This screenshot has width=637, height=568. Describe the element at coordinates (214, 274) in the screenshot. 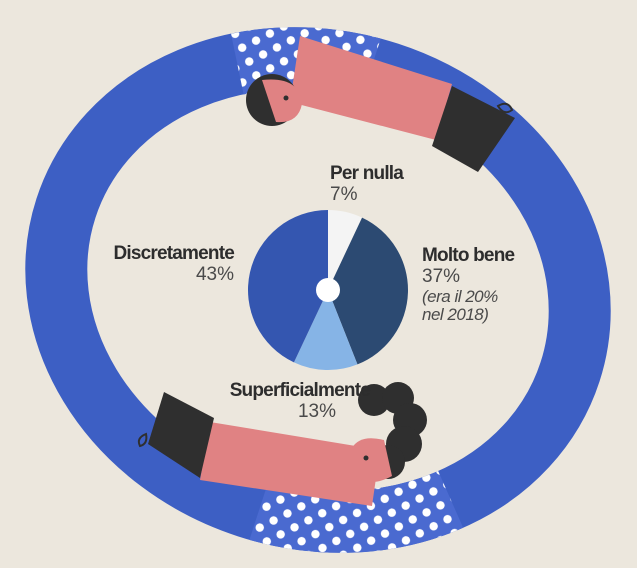

I see `label-discretamente-value: 43%` at that location.